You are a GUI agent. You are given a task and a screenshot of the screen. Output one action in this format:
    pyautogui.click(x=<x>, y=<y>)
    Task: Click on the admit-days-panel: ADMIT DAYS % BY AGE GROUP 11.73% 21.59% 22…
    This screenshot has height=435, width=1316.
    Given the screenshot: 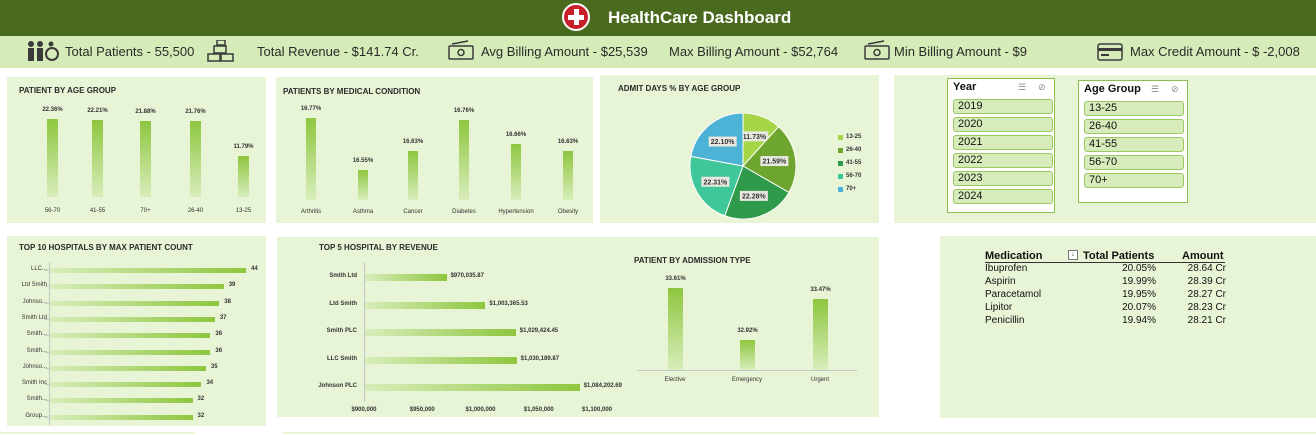 What is the action you would take?
    pyautogui.click(x=739, y=149)
    